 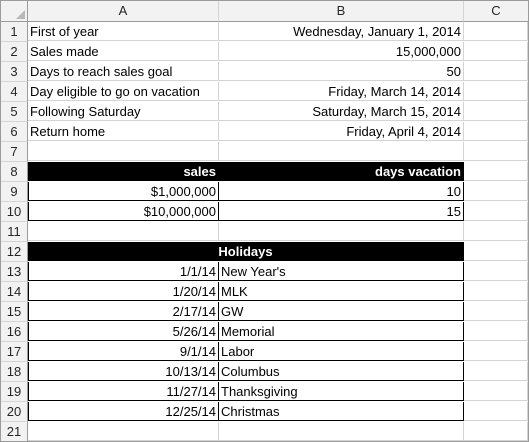 I want to click on row-header: 5, so click(x=14, y=112).